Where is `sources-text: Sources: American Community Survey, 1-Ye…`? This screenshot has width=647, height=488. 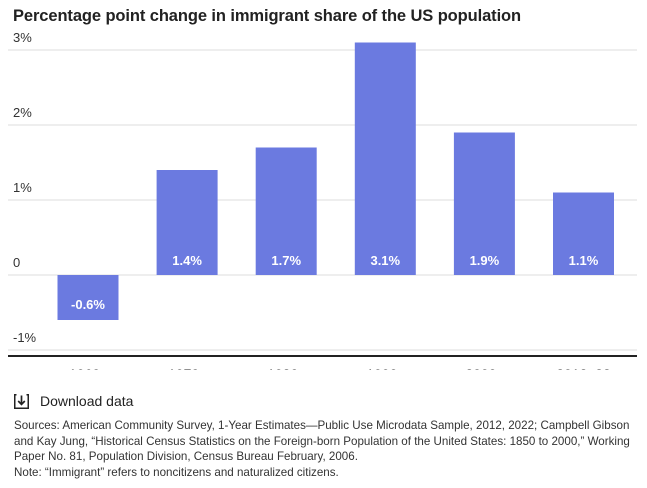 sources-text: Sources: American Community Survey, 1-Ye… is located at coordinates (322, 441).